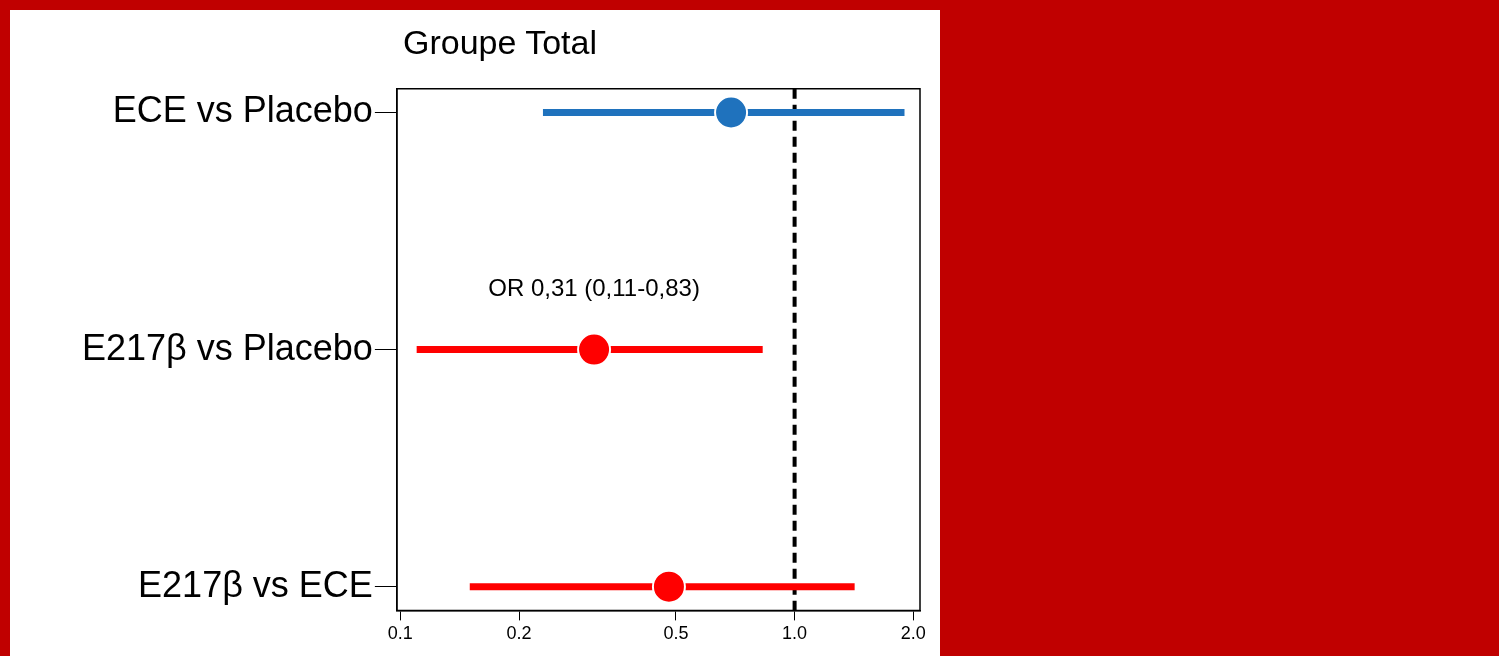 The width and height of the screenshot is (1499, 656). What do you see at coordinates (227, 347) in the screenshot?
I see `y-tick-label: E217β vs Placebo` at bounding box center [227, 347].